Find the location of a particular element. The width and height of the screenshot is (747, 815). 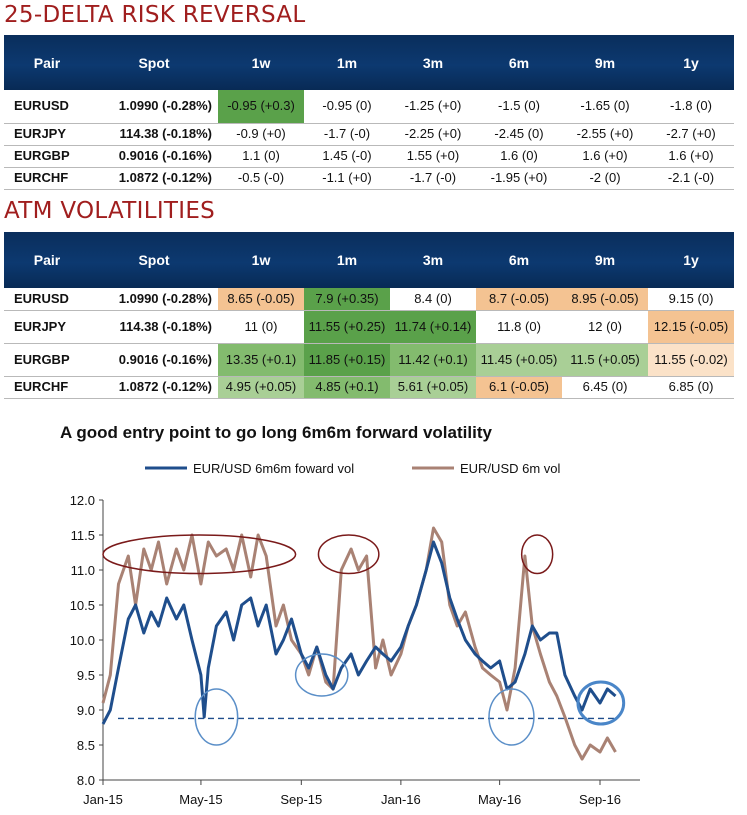

value-cell: -2.55 (+0) is located at coordinates (605, 134).